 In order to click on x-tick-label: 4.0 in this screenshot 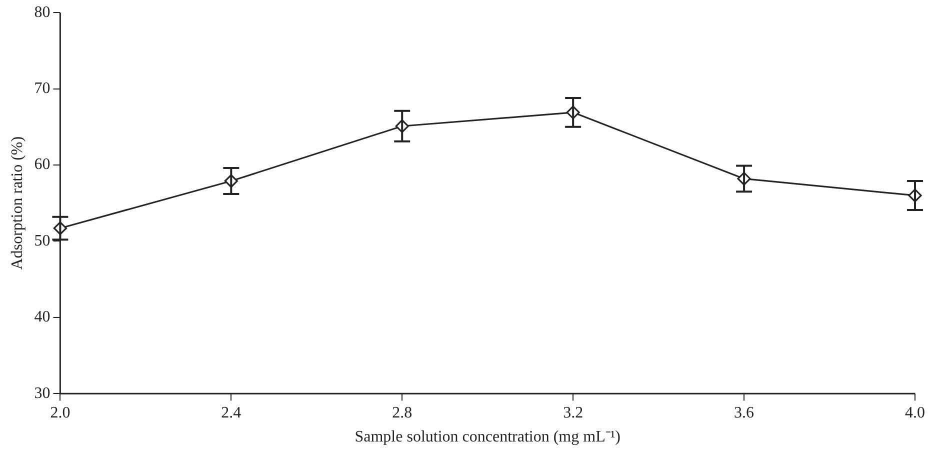, I will do `click(915, 413)`.